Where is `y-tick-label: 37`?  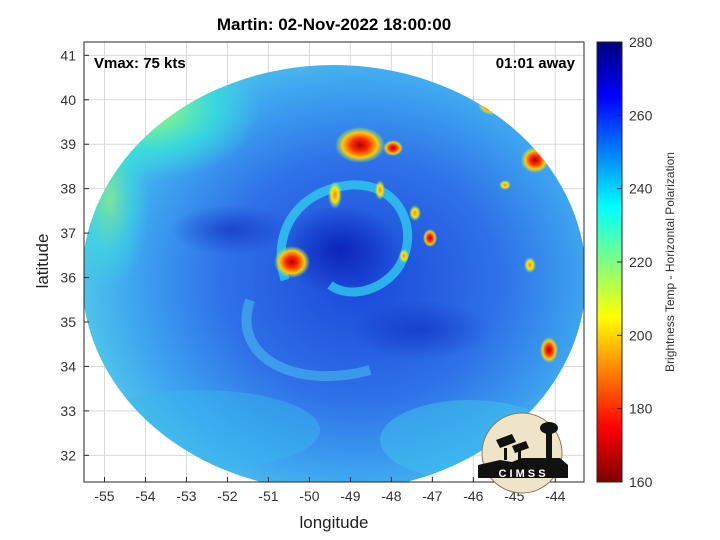
y-tick-label: 37 is located at coordinates (68, 233).